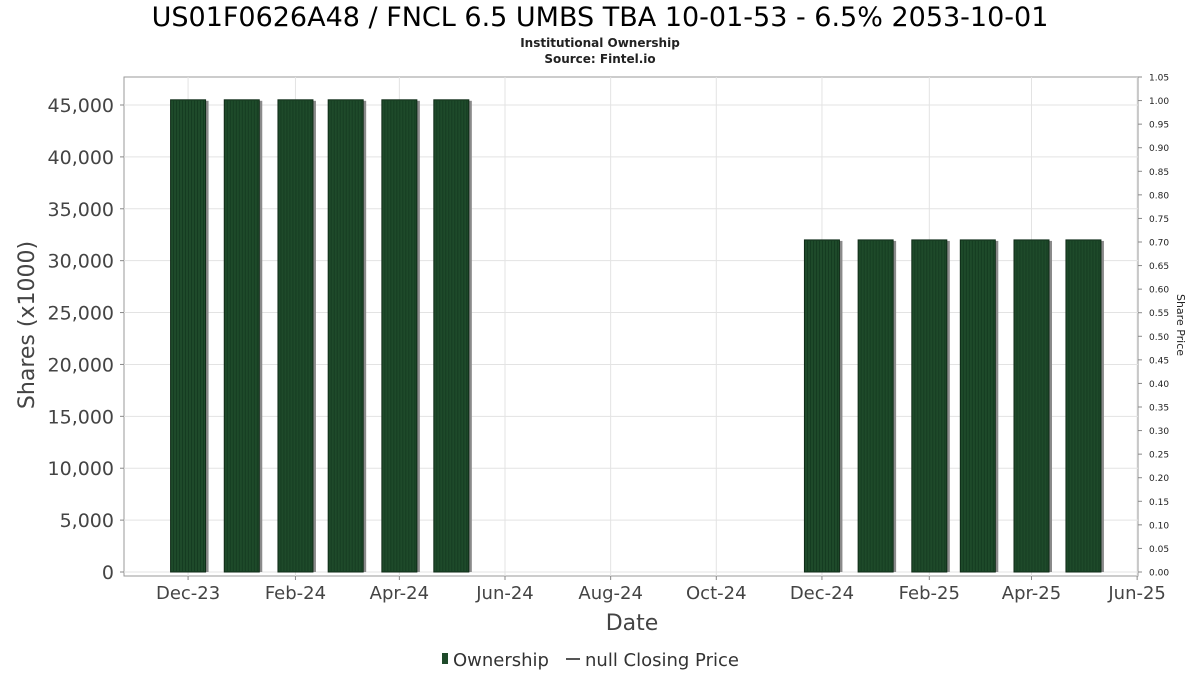  I want to click on y2-tick-label: 0.00, so click(1159, 574).